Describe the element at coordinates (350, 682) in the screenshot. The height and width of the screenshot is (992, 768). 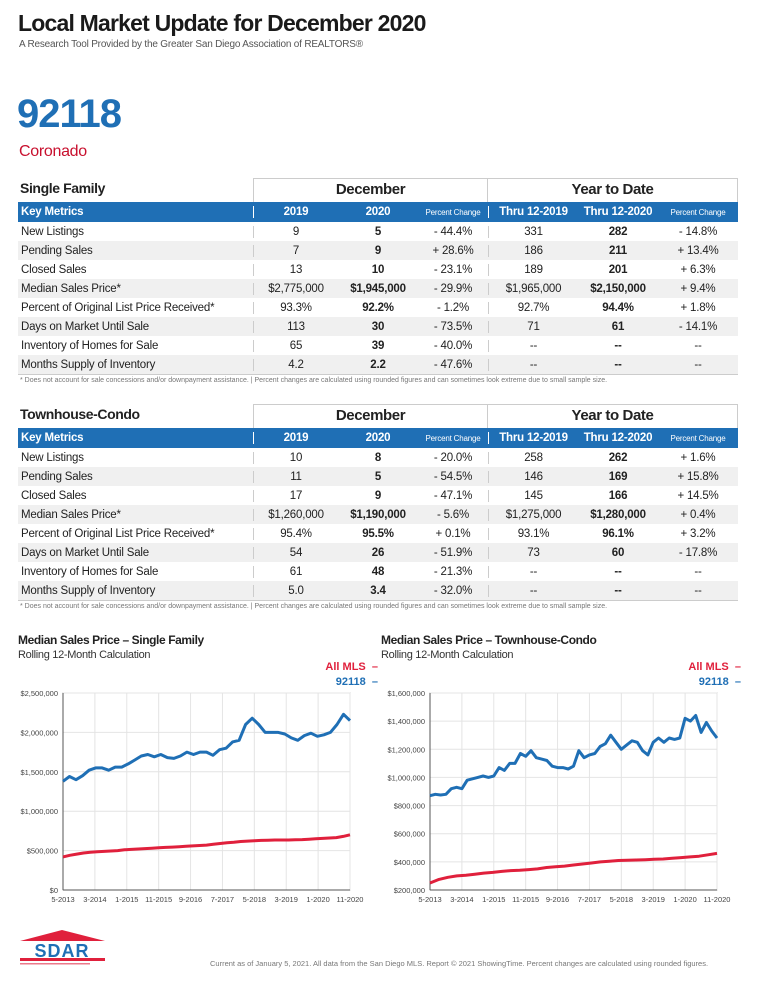
I see `legend-label: 92118` at that location.